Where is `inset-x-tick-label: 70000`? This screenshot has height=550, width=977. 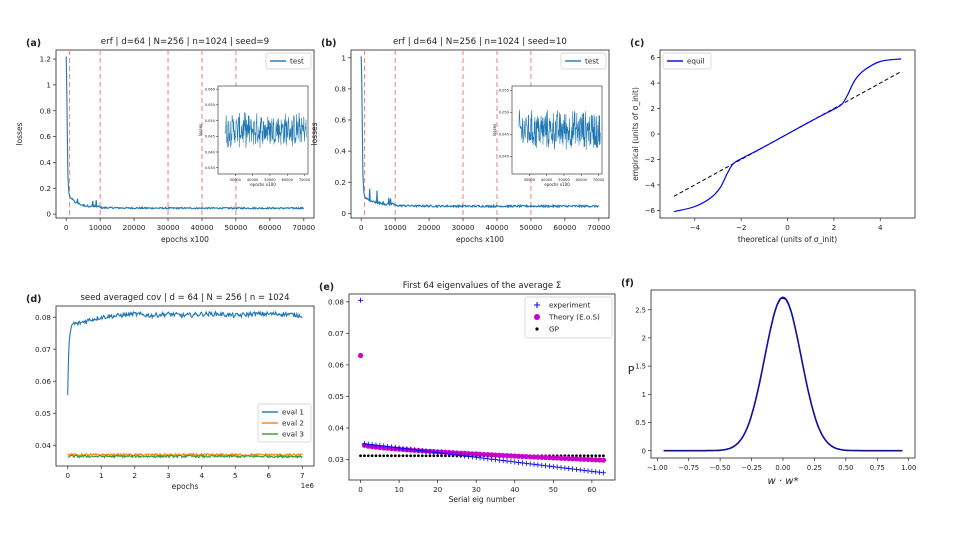 inset-x-tick-label: 70000 is located at coordinates (599, 180).